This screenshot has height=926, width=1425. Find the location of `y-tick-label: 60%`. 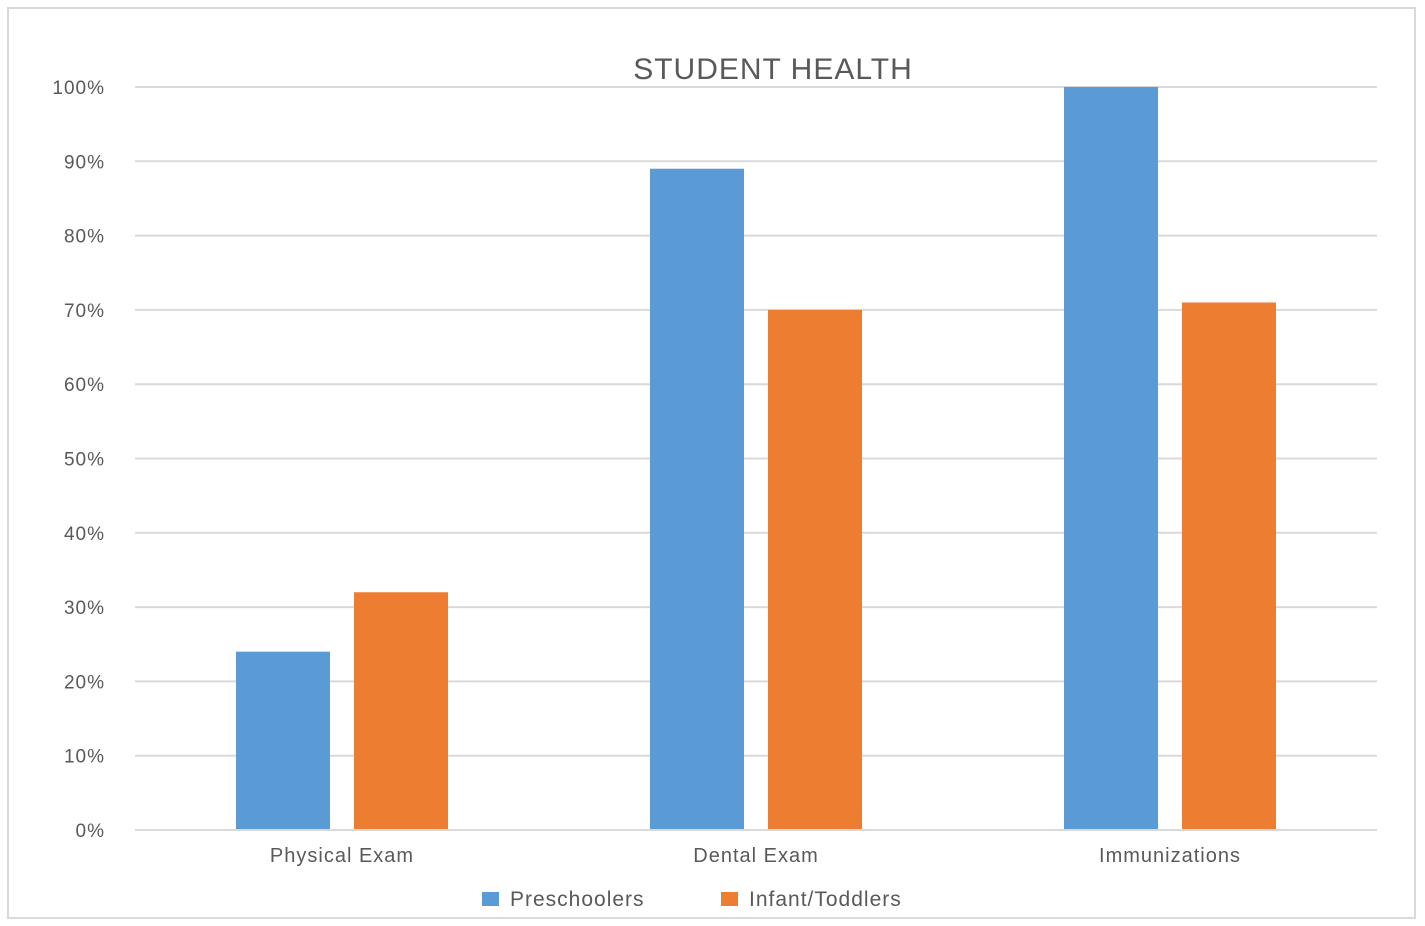

y-tick-label: 60% is located at coordinates (84, 385).